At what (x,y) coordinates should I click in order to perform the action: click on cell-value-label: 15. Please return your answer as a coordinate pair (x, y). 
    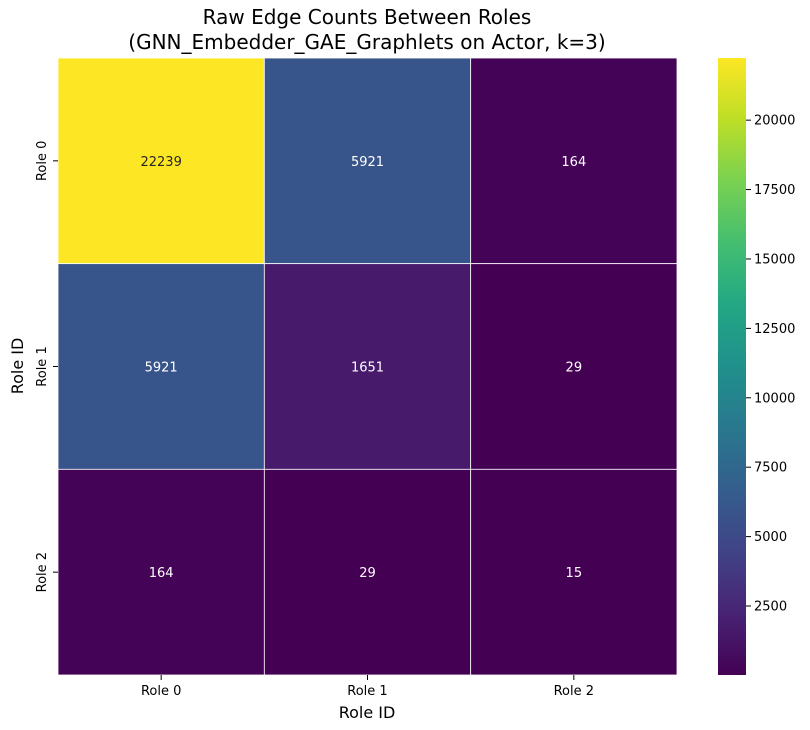
    Looking at the image, I should click on (574, 573).